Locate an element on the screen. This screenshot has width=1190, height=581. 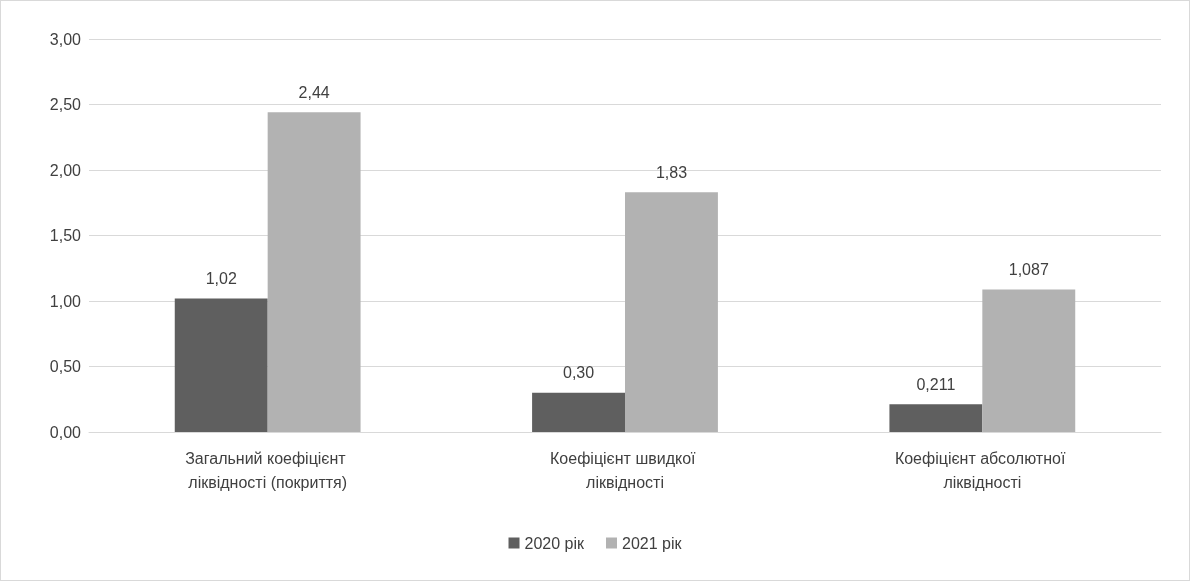
data-label: 1,02 is located at coordinates (221, 278).